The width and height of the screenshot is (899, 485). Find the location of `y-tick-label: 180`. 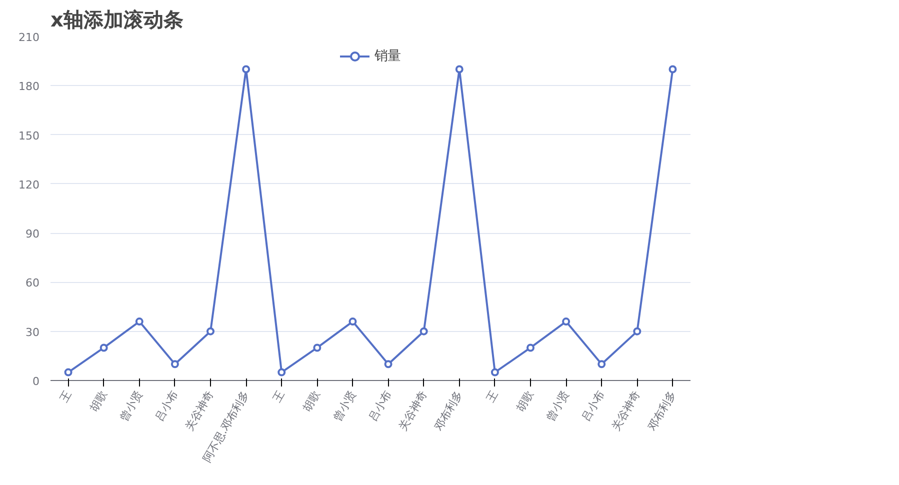

y-tick-label: 180 is located at coordinates (29, 87).